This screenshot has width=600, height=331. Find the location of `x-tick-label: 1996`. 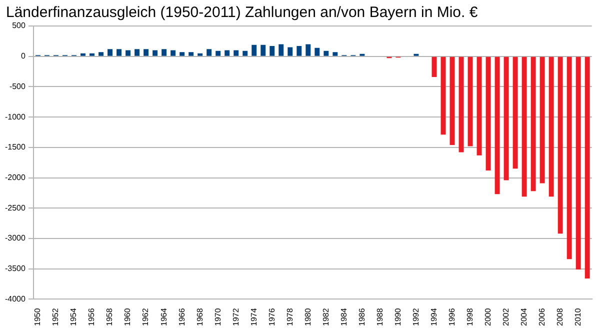

x-tick-label: 1996 is located at coordinates (451, 317).